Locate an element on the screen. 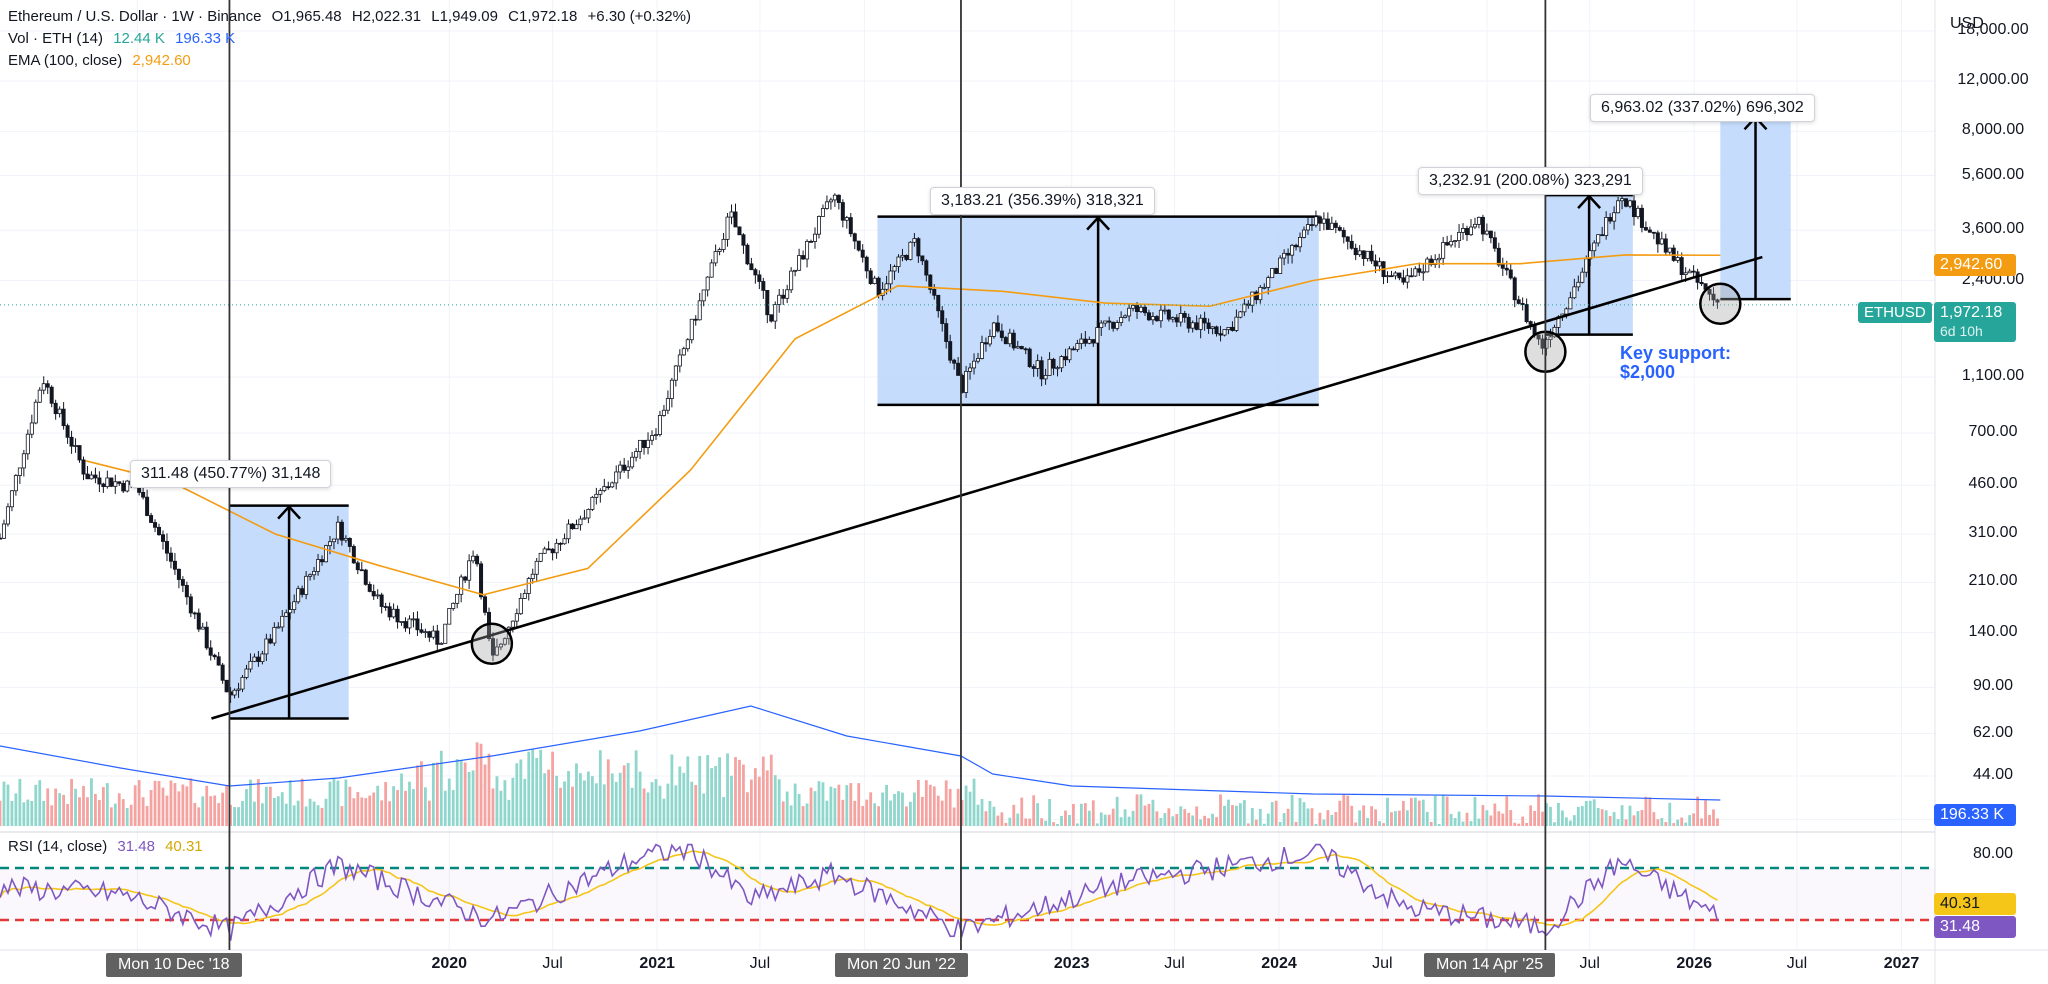  measure-label-4: 6,963.02 (337.02%) 696,302 is located at coordinates (1702, 108).